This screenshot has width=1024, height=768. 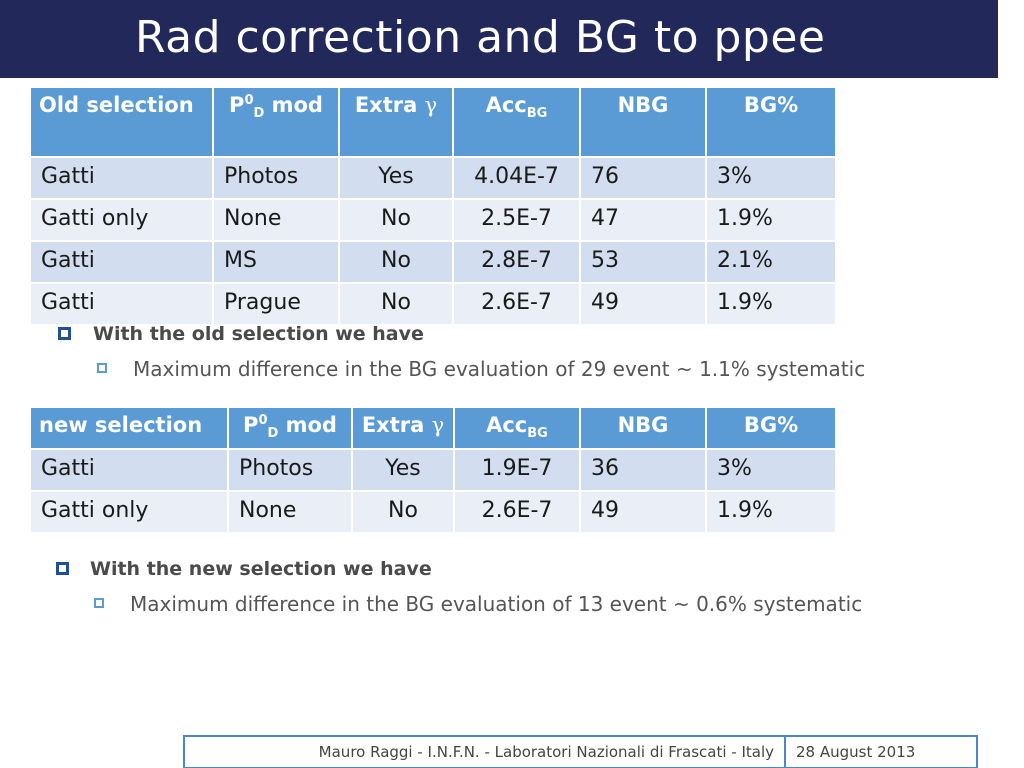 I want to click on cell-nbg: 47, so click(x=643, y=220).